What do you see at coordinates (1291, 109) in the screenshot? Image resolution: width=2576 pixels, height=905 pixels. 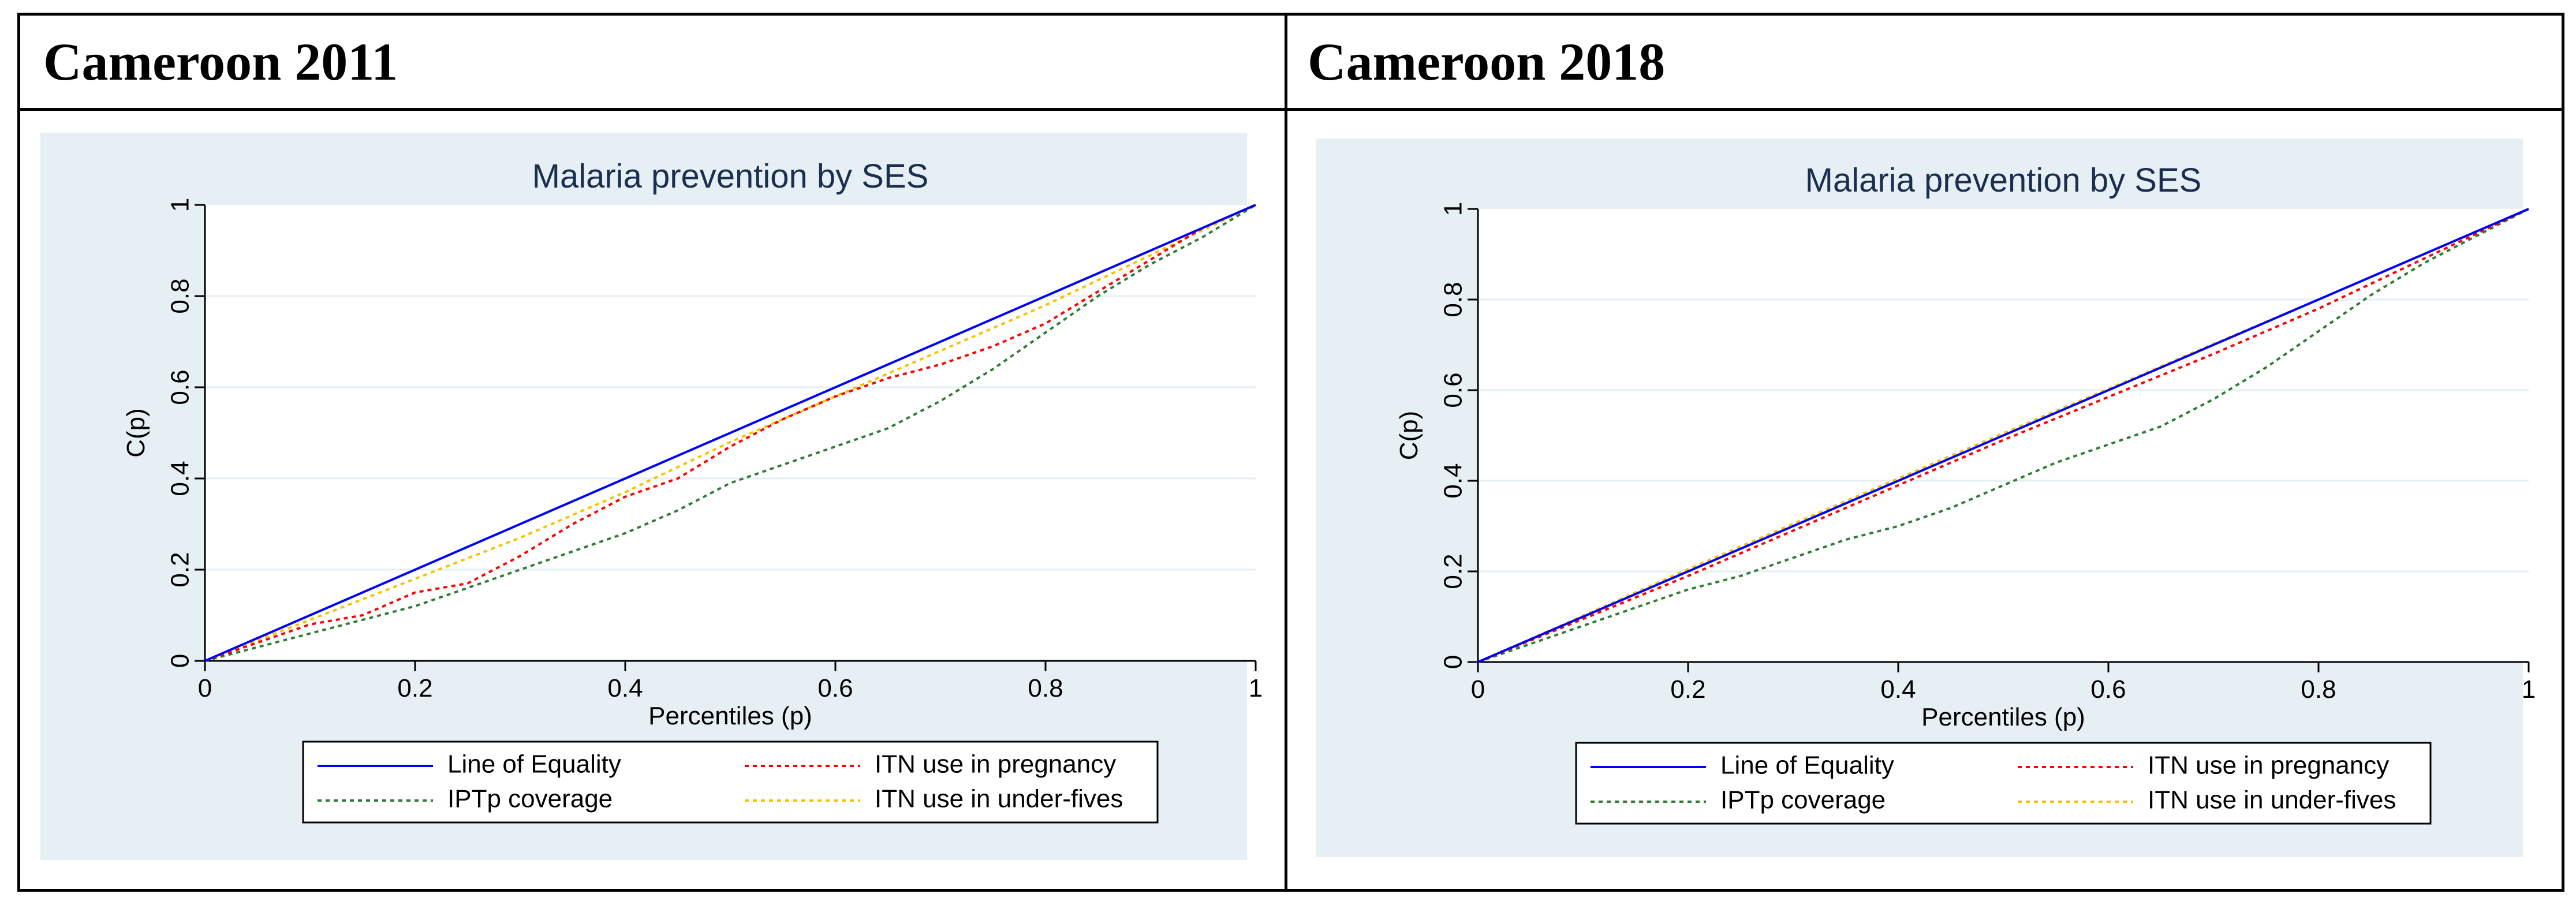 I see `header-divider` at bounding box center [1291, 109].